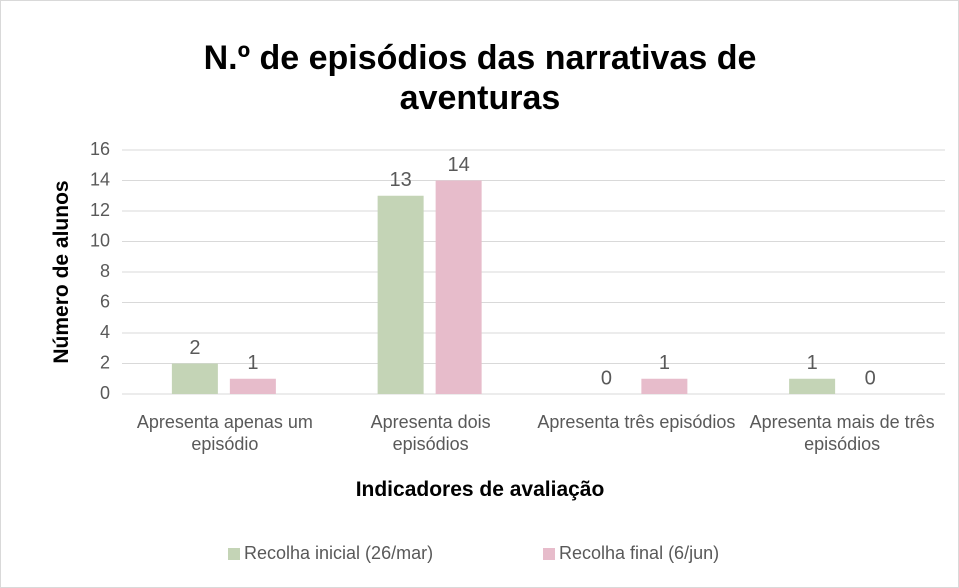  I want to click on x-tick-label: Apresenta três episódios, so click(636, 422).